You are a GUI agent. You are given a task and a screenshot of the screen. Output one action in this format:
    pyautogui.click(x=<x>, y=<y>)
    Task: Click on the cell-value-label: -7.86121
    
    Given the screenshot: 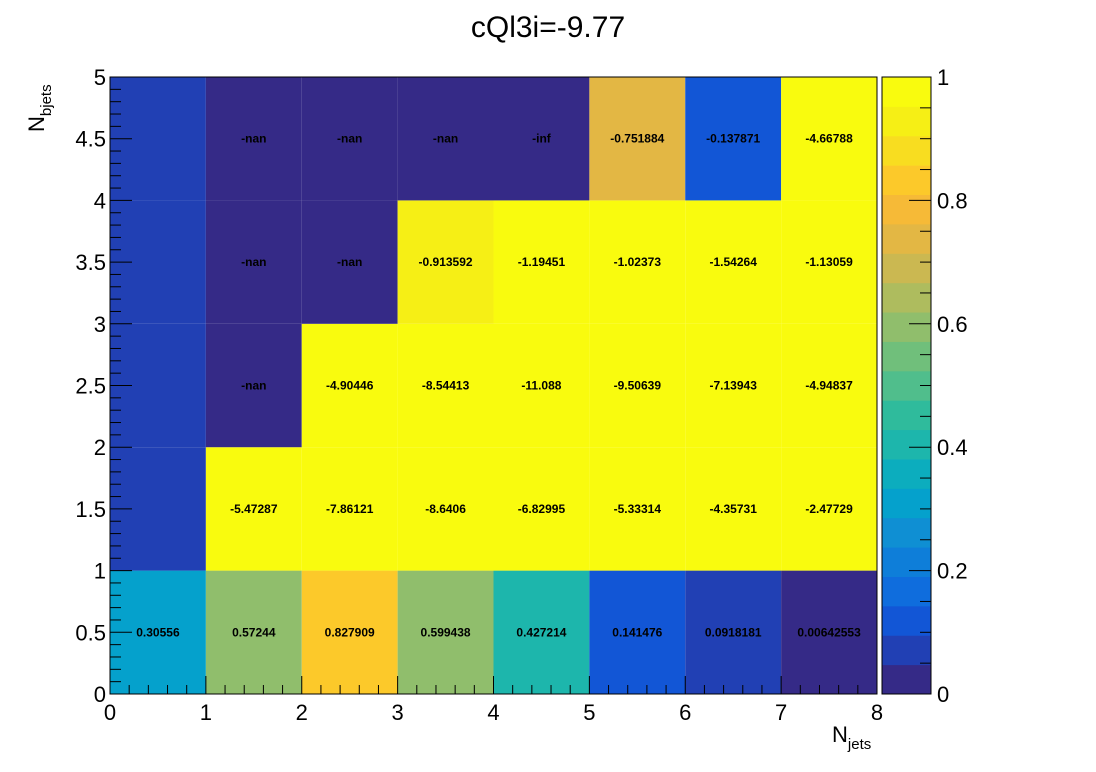 What is the action you would take?
    pyautogui.click(x=350, y=509)
    